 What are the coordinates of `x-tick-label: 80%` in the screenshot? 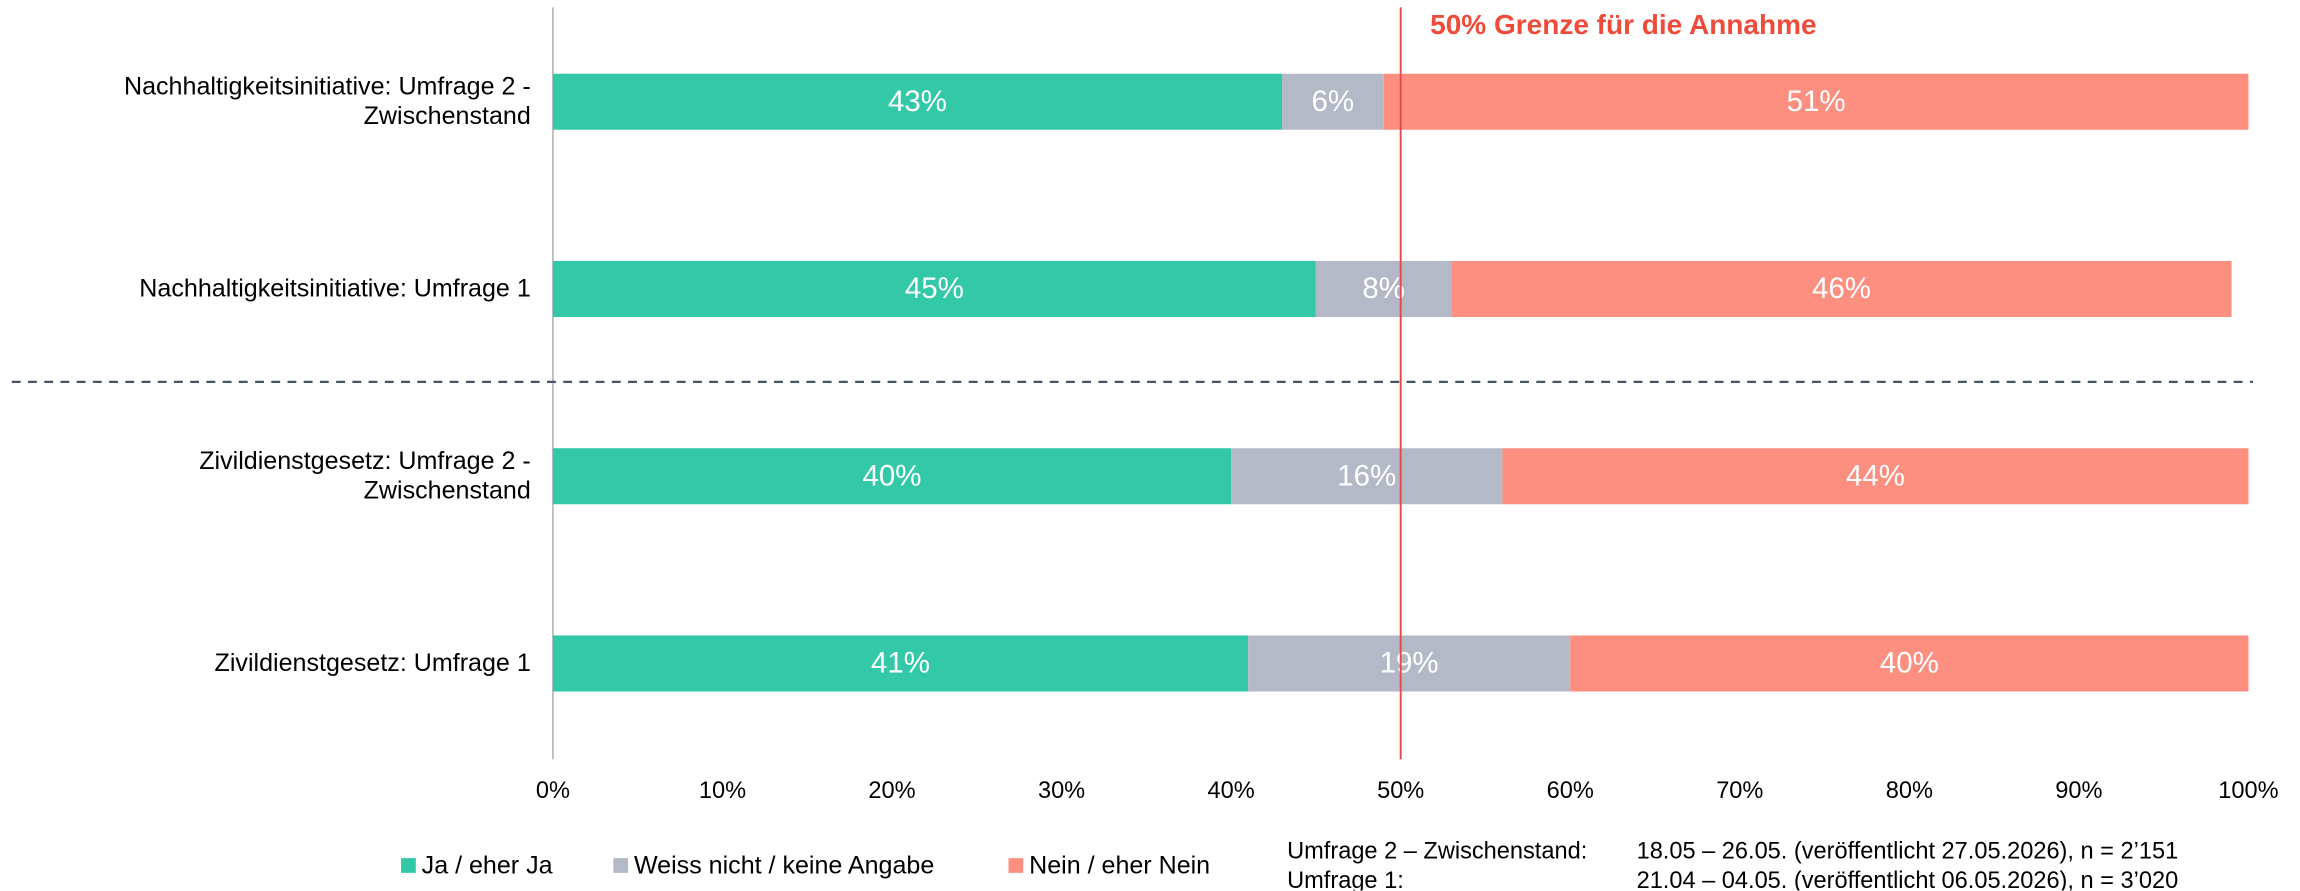 It's located at (1909, 790).